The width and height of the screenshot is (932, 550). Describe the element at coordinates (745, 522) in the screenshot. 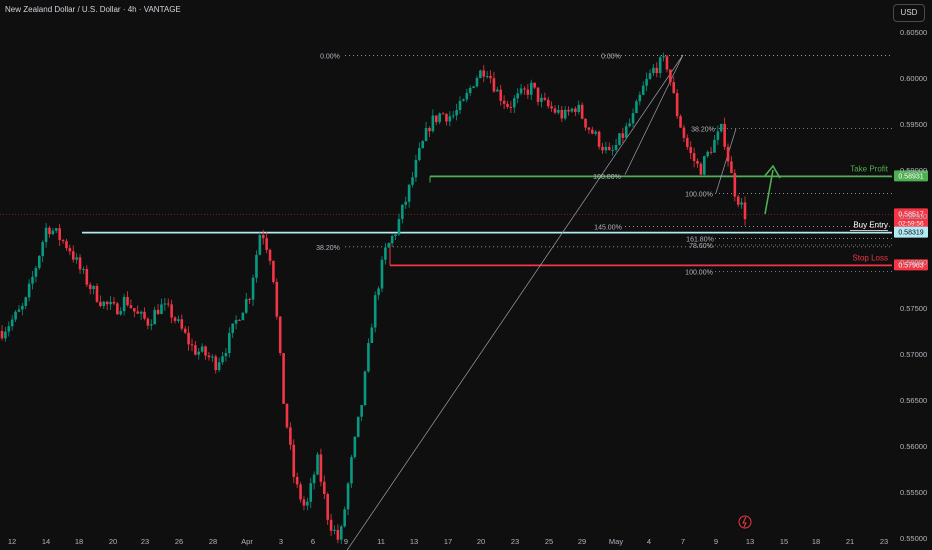

I see `lightning-icon` at that location.